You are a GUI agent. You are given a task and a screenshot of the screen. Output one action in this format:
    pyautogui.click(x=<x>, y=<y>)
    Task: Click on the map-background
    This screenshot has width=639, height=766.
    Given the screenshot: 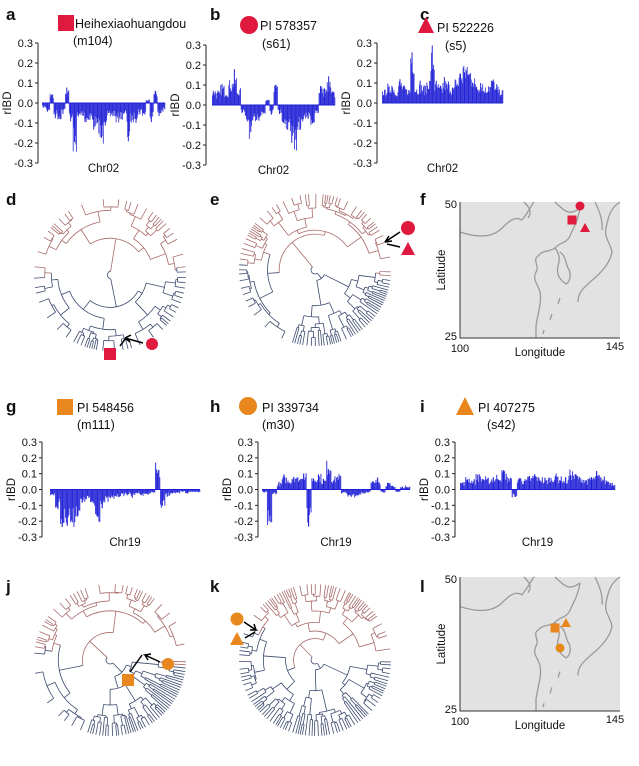 What is the action you would take?
    pyautogui.click(x=540, y=270)
    